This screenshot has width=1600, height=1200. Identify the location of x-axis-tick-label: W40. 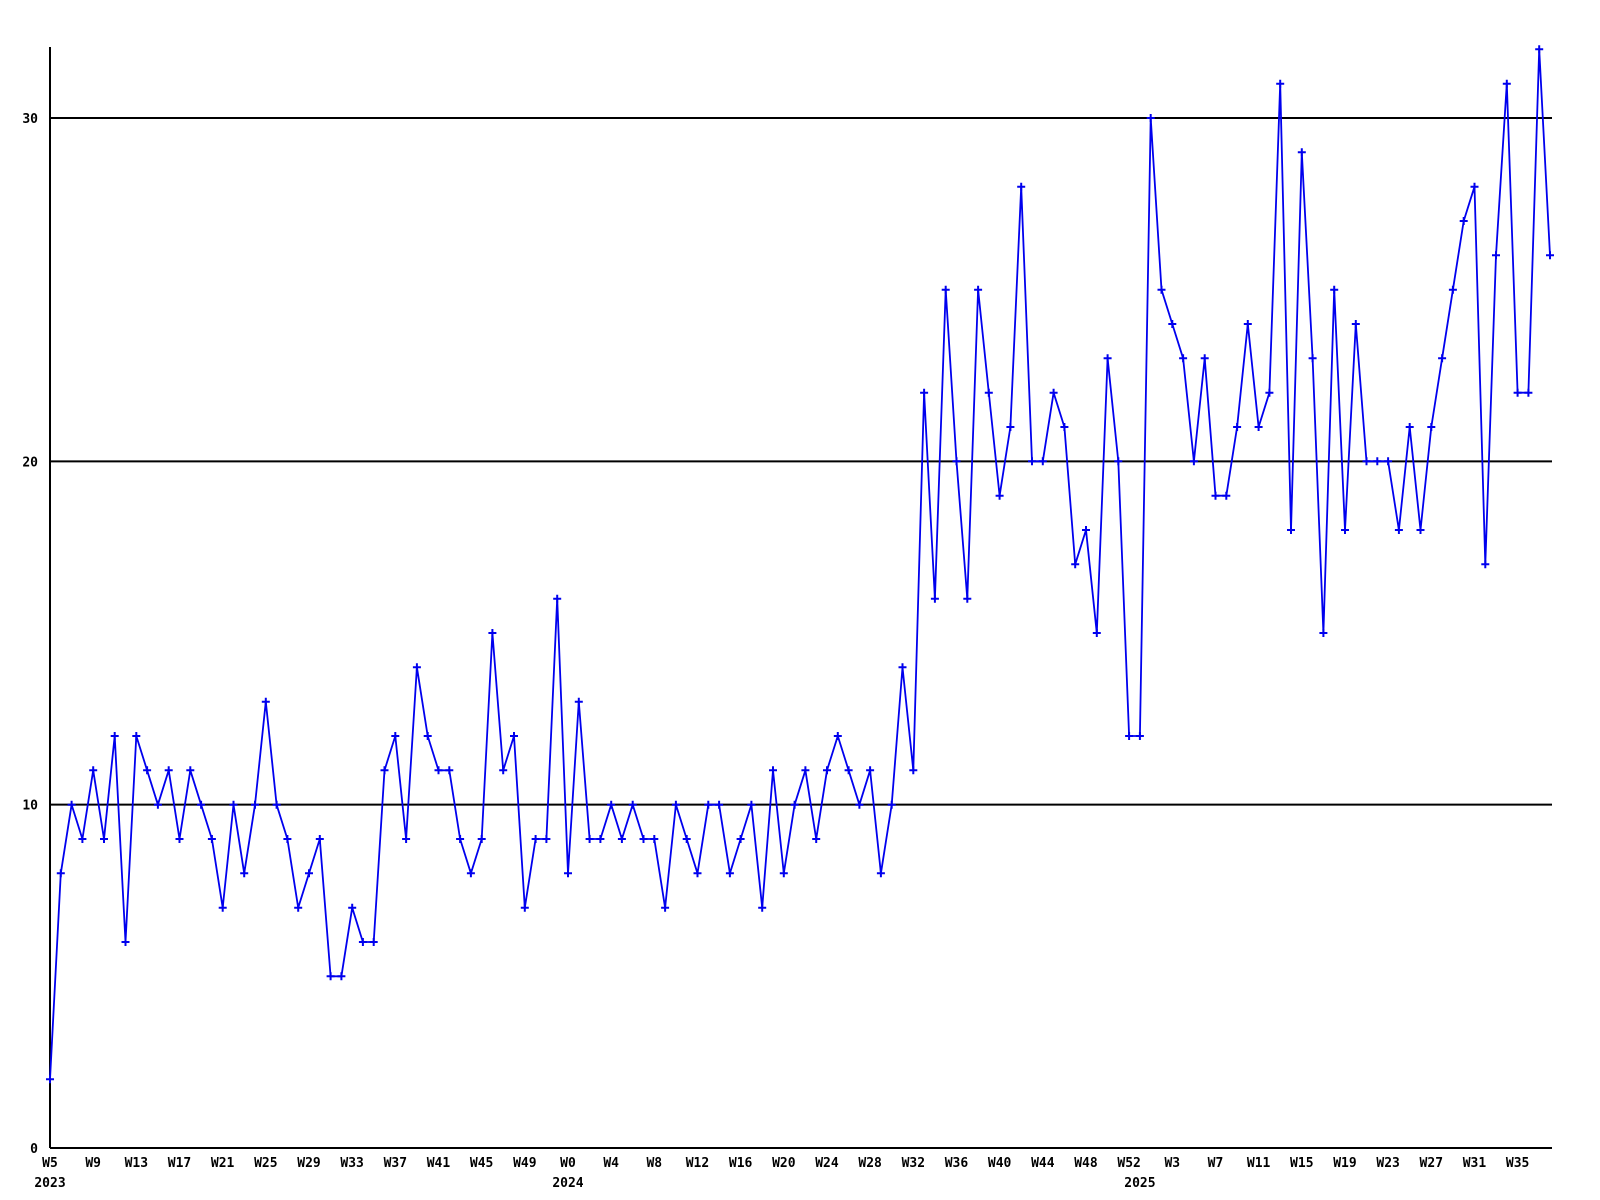
(1000, 1163).